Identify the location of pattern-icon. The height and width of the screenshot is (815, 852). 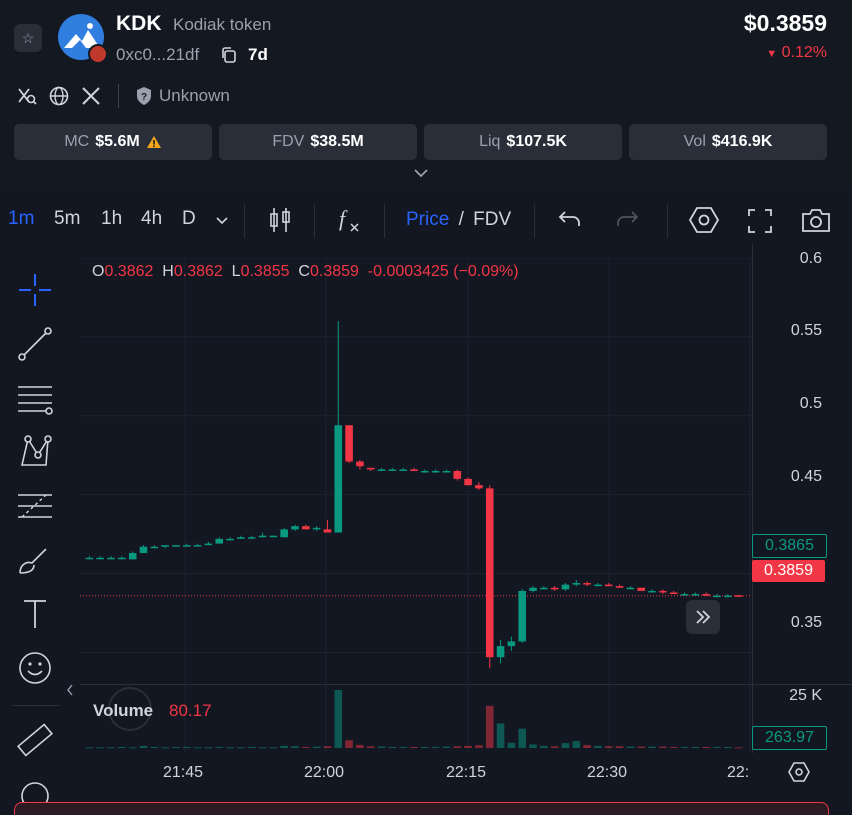
(35, 452).